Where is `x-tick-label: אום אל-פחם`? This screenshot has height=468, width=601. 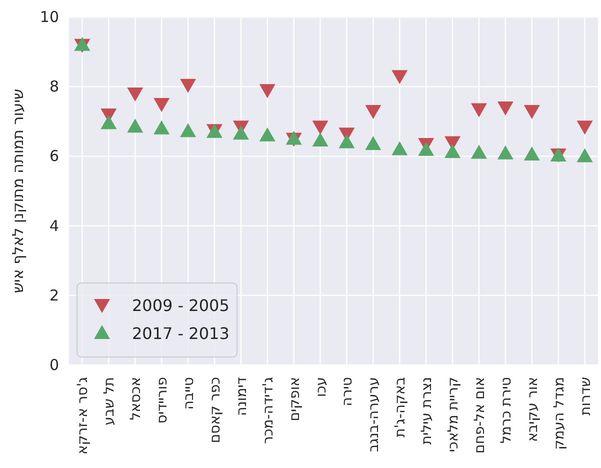
x-tick-label: אום אל-פחם is located at coordinates (480, 415).